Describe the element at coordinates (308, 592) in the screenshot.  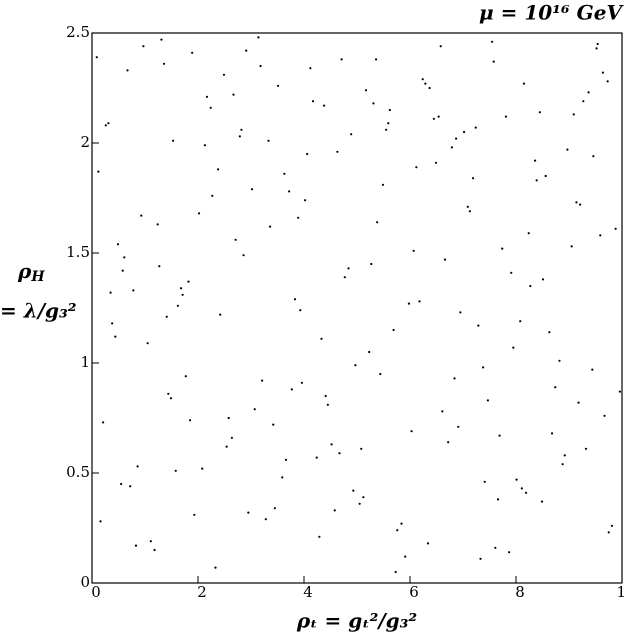
I see `x-tick-label: 4` at that location.